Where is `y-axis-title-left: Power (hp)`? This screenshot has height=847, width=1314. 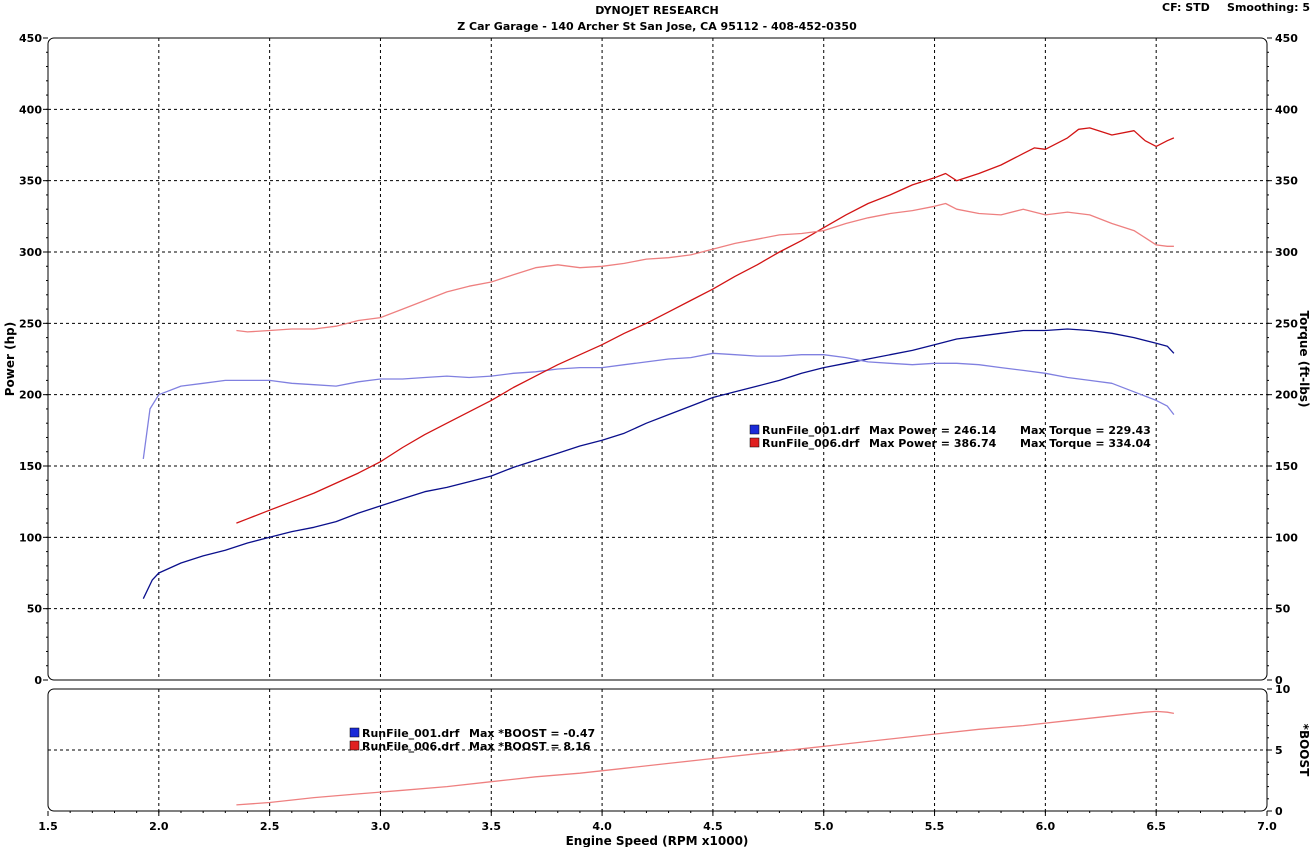
y-axis-title-left: Power (hp) is located at coordinates (10, 359).